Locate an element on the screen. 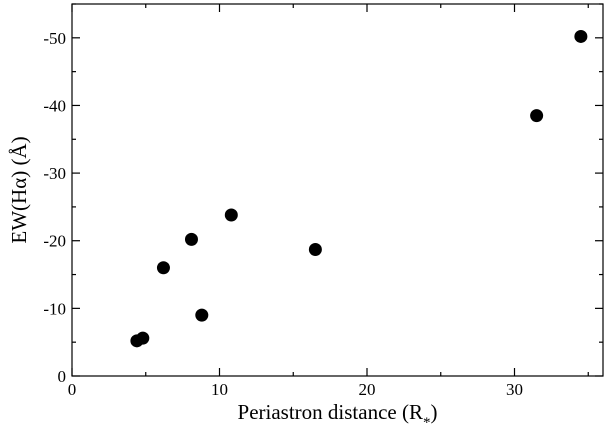 The image size is (606, 430). x-tick-label: 20 is located at coordinates (367, 389).